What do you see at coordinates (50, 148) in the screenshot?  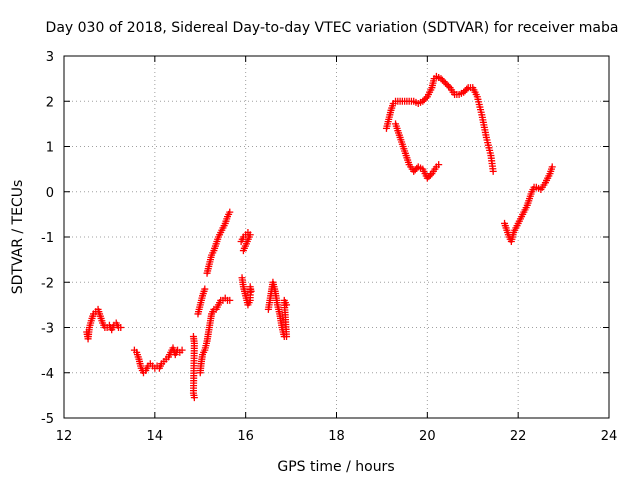 I see `y-tick-label: 1` at bounding box center [50, 148].